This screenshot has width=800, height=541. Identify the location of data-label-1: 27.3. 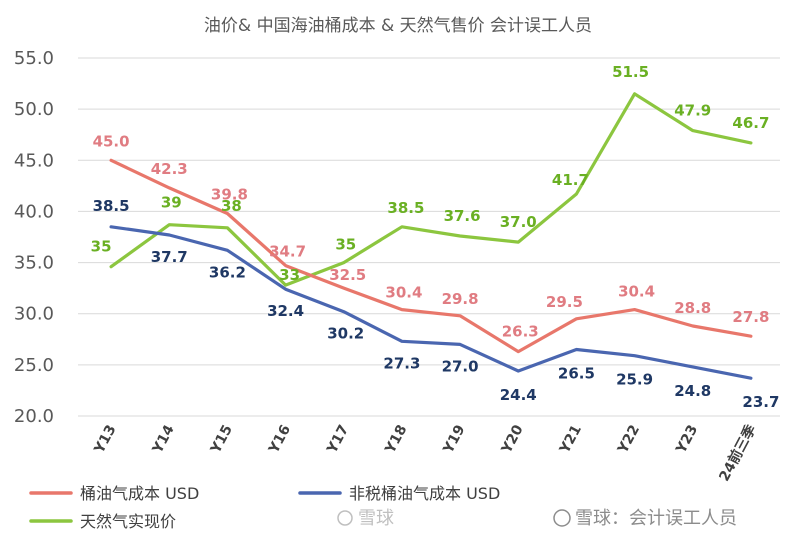
(401, 363).